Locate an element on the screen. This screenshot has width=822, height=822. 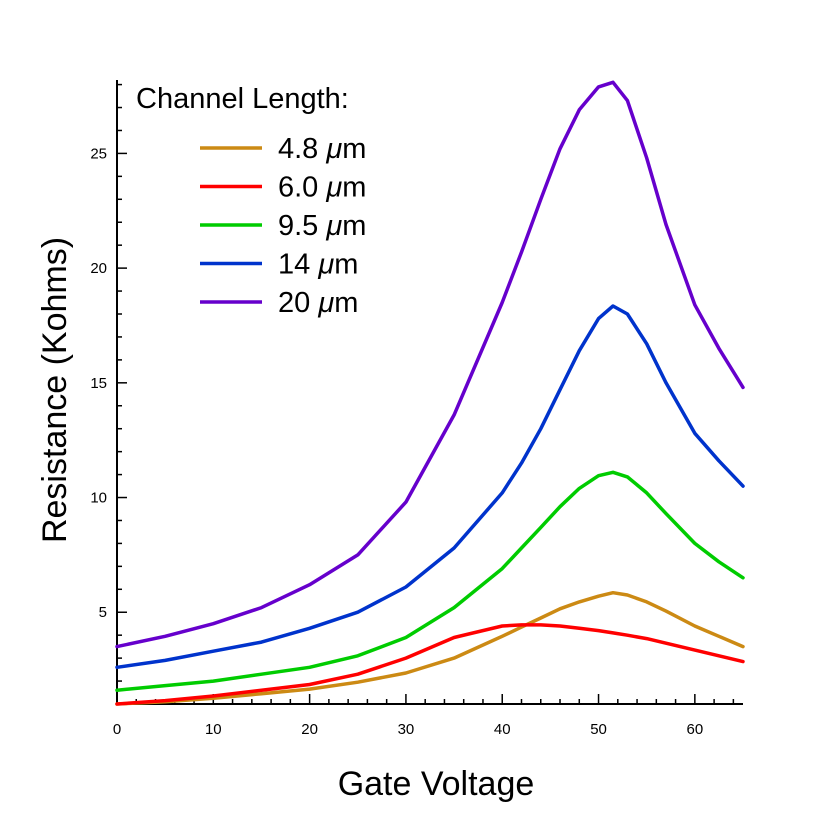
x-tick-label: 0 is located at coordinates (117, 729).